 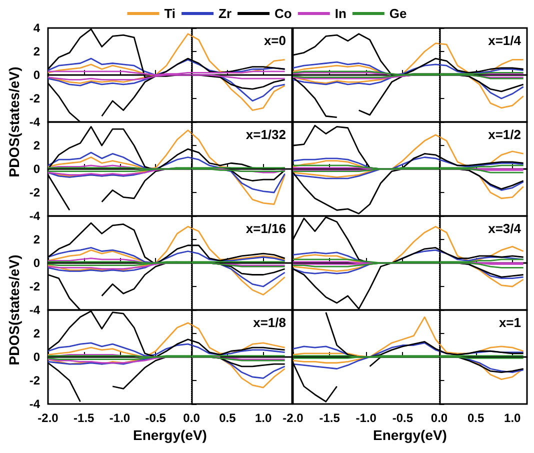 What do you see at coordinates (505, 228) in the screenshot?
I see `annotation: x=3/4` at bounding box center [505, 228].